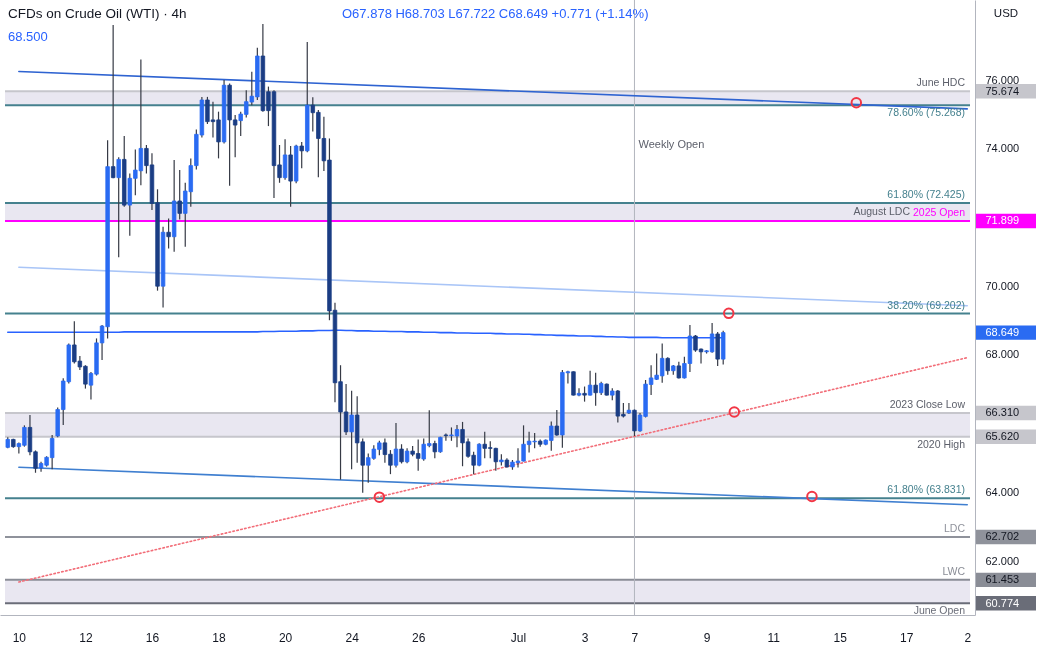 This screenshot has width=1037, height=652. Describe the element at coordinates (635, 637) in the screenshot. I see `x-tick-label: 7` at that location.